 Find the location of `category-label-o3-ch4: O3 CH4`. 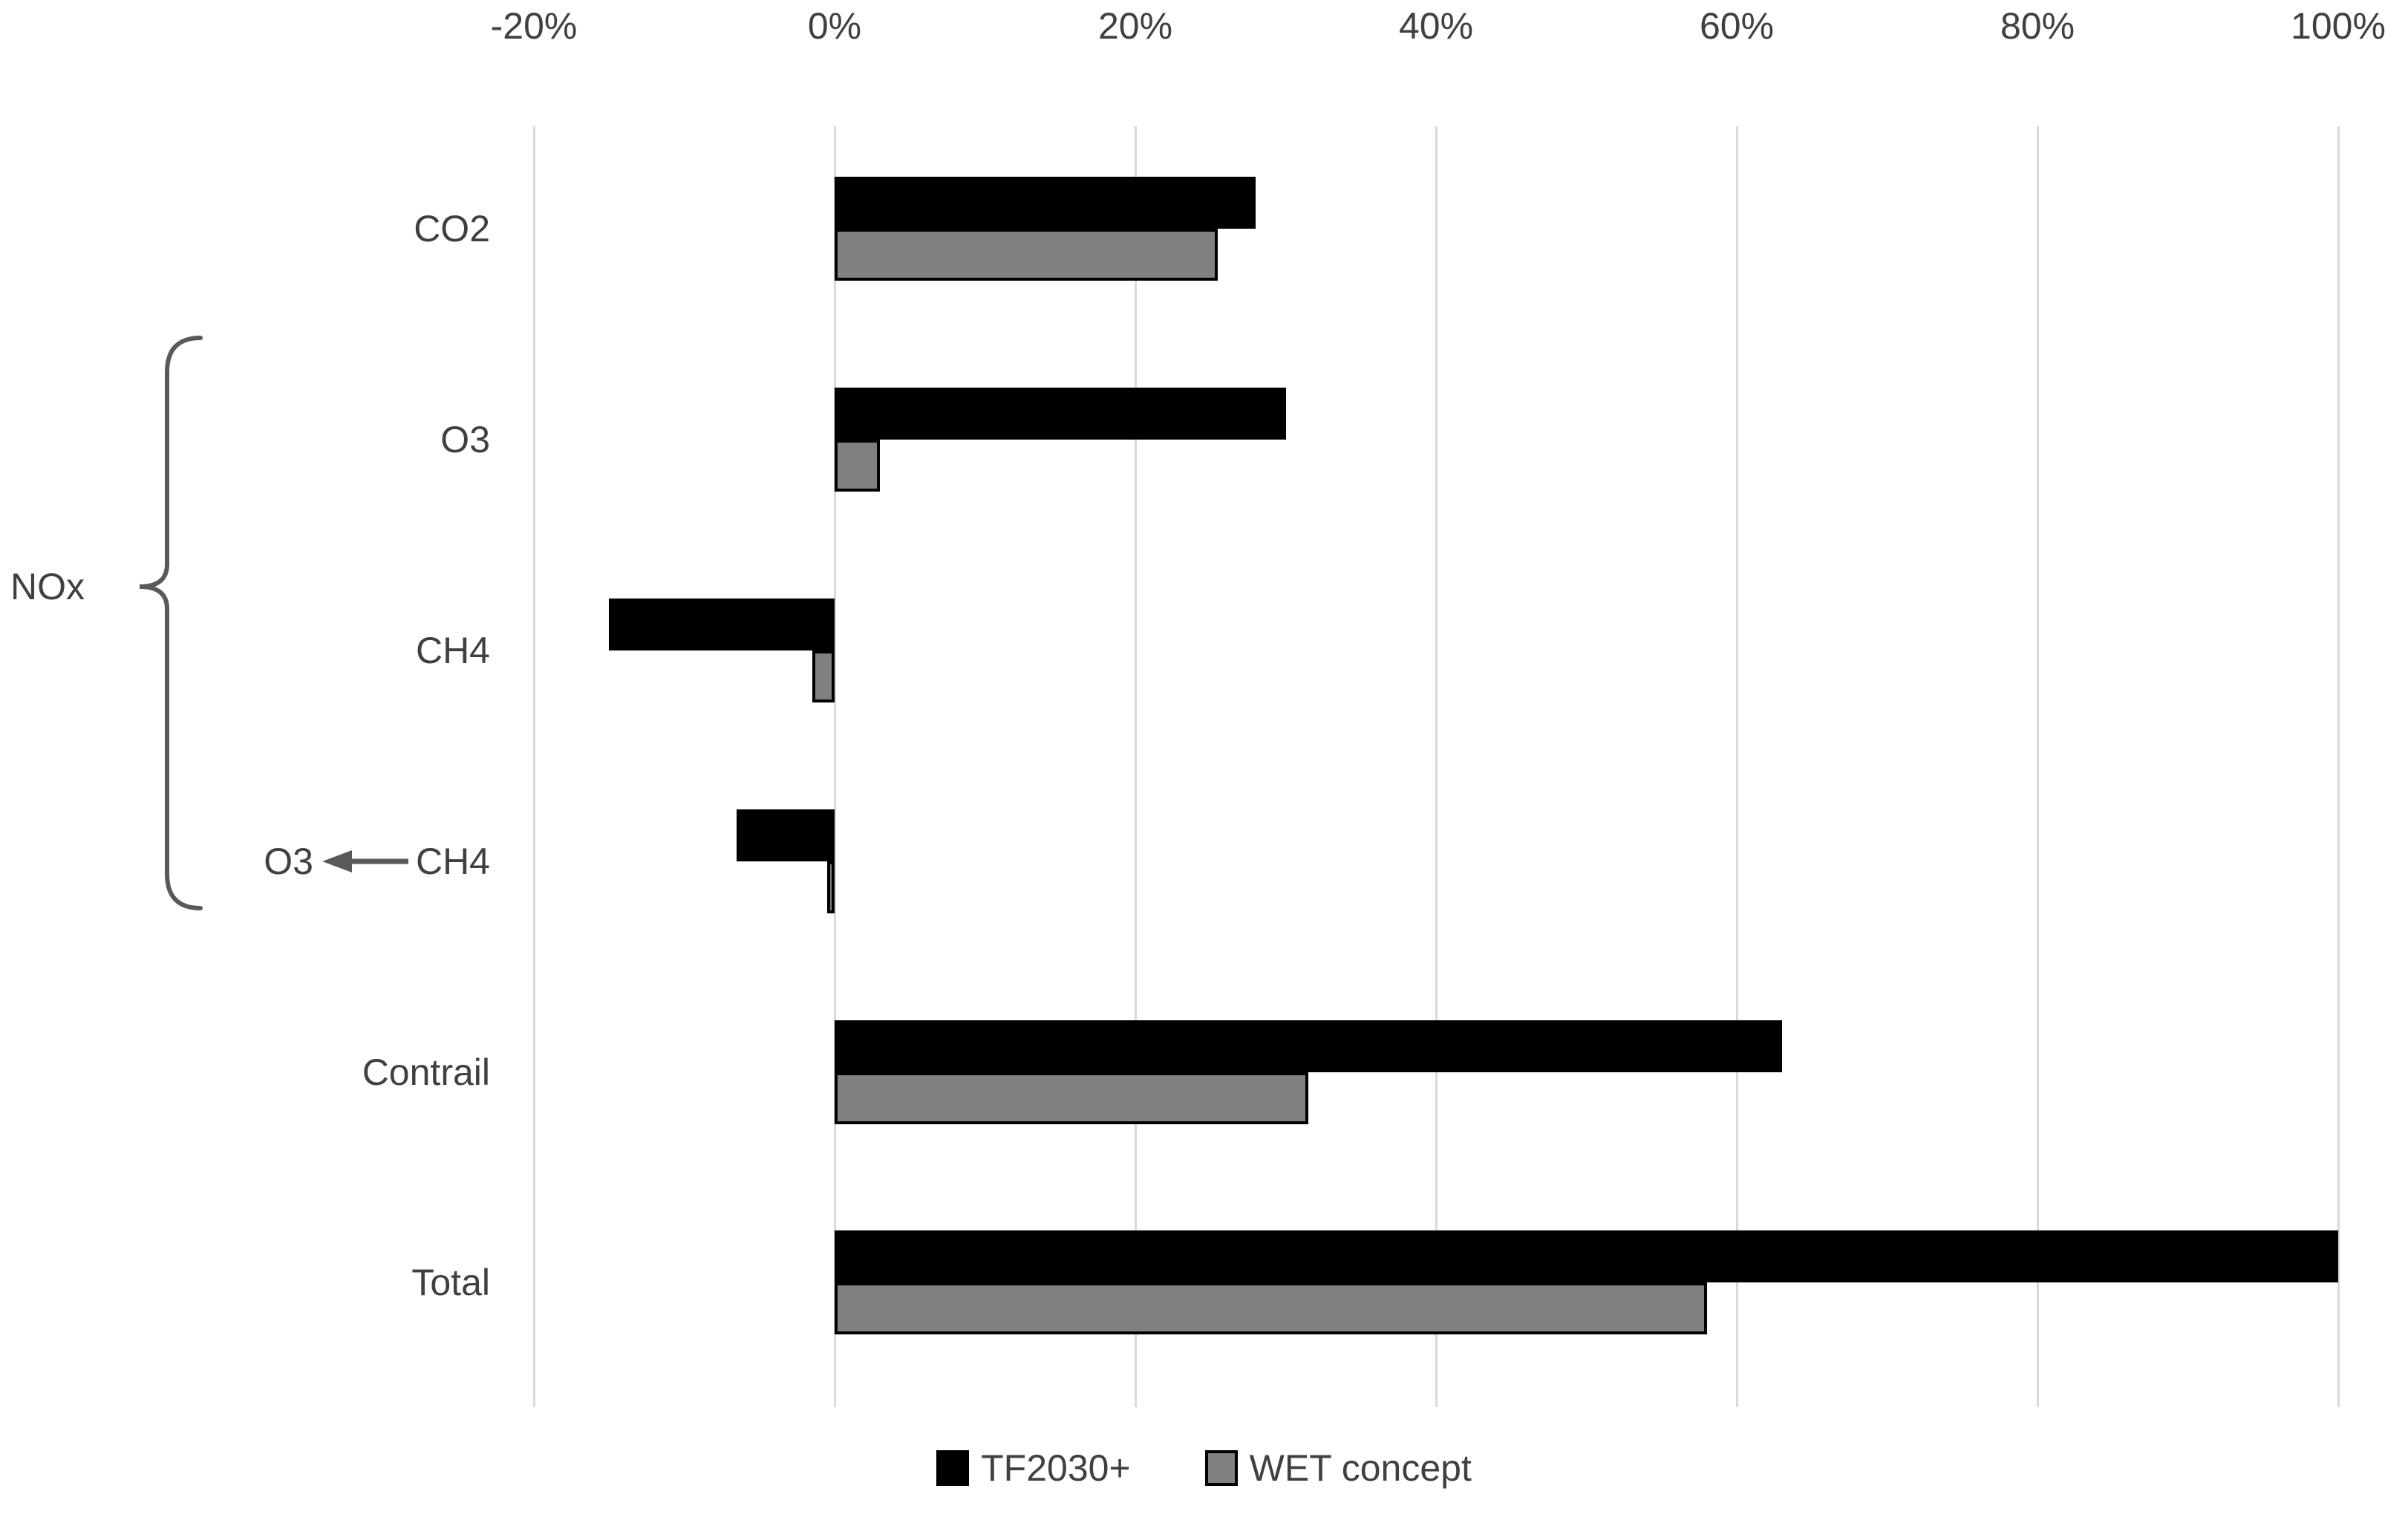

category-label-o3-ch4: O3 CH4 is located at coordinates (245, 862).